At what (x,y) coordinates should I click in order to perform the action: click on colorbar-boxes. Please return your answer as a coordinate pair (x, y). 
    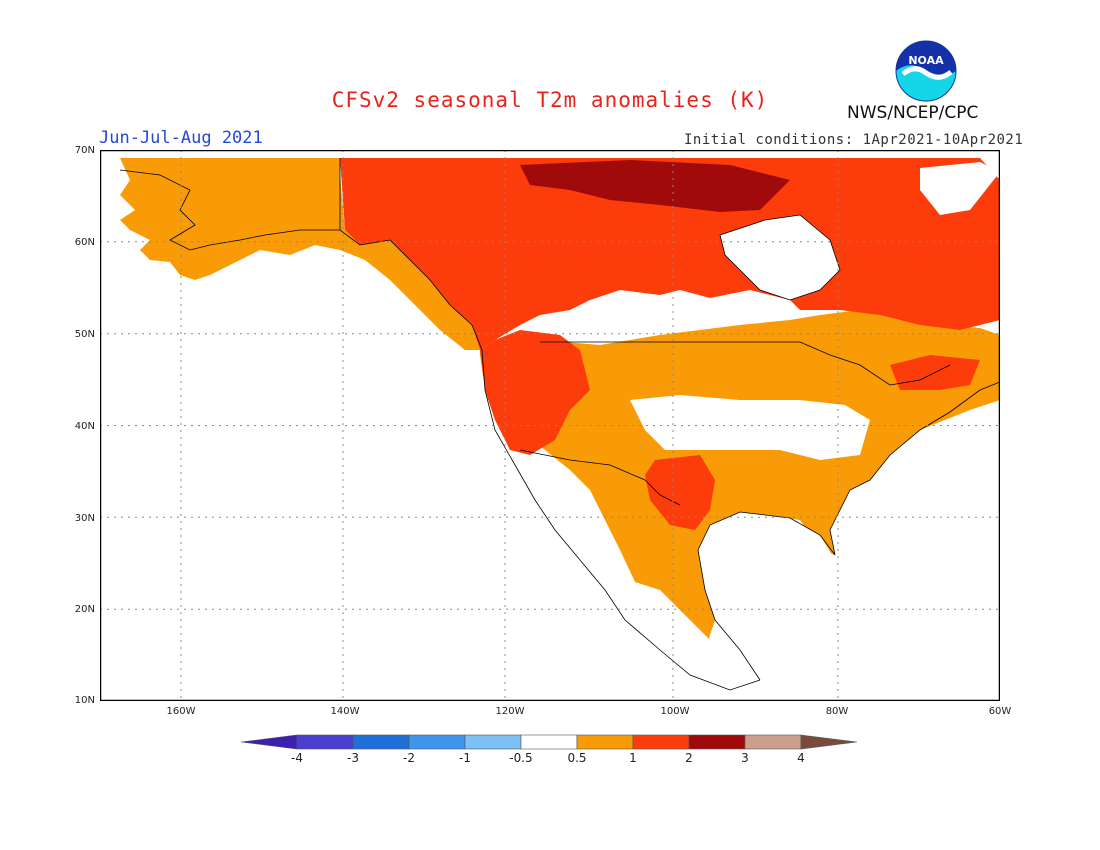
    Looking at the image, I should click on (549, 742).